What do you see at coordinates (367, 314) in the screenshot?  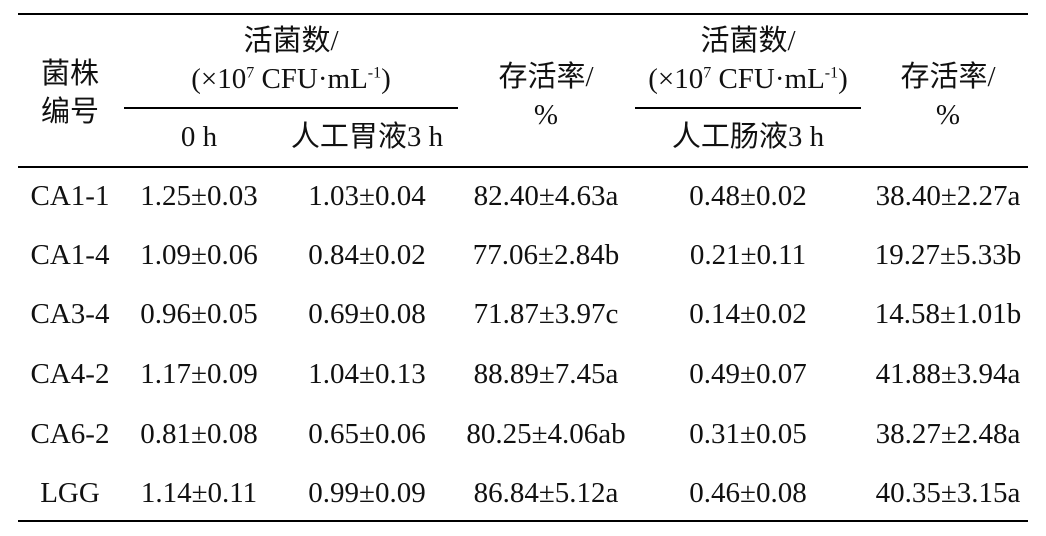 I see `cell-count-gastric: 0.69±0.08` at bounding box center [367, 314].